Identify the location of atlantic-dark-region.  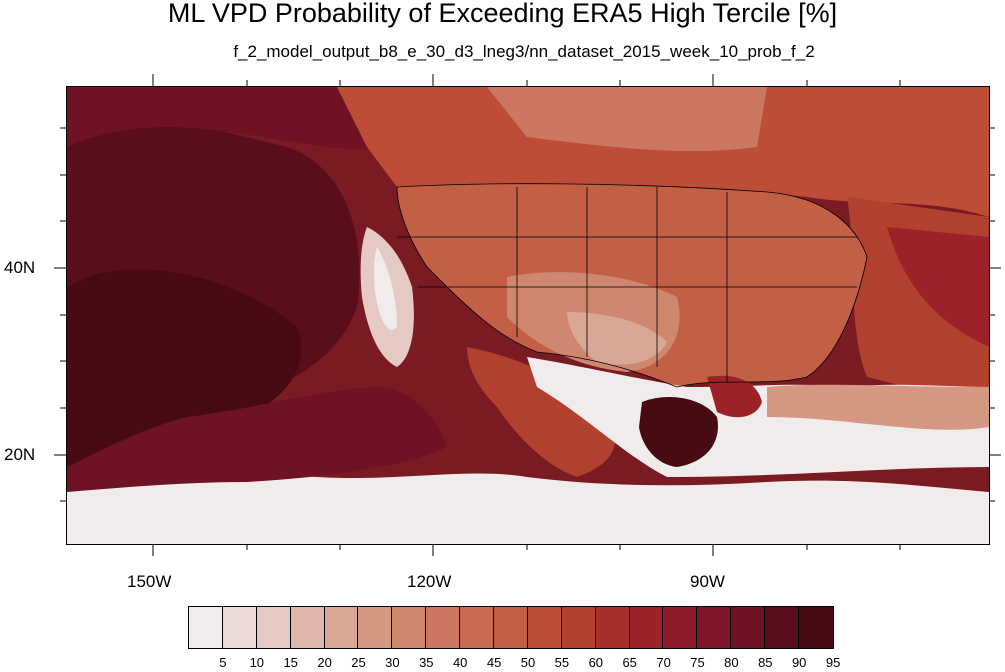
(938, 287).